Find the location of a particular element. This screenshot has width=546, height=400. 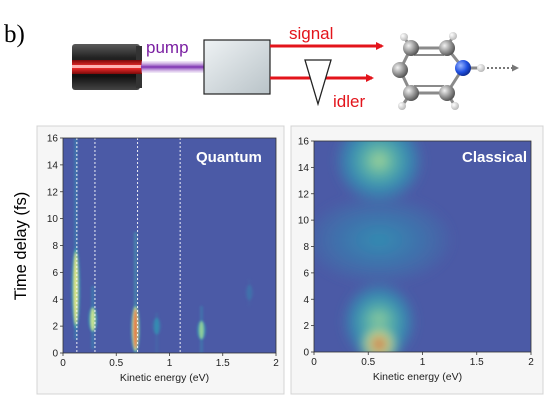

classical-x-axis-label: Kinetic energy (eV) is located at coordinates (417, 377).